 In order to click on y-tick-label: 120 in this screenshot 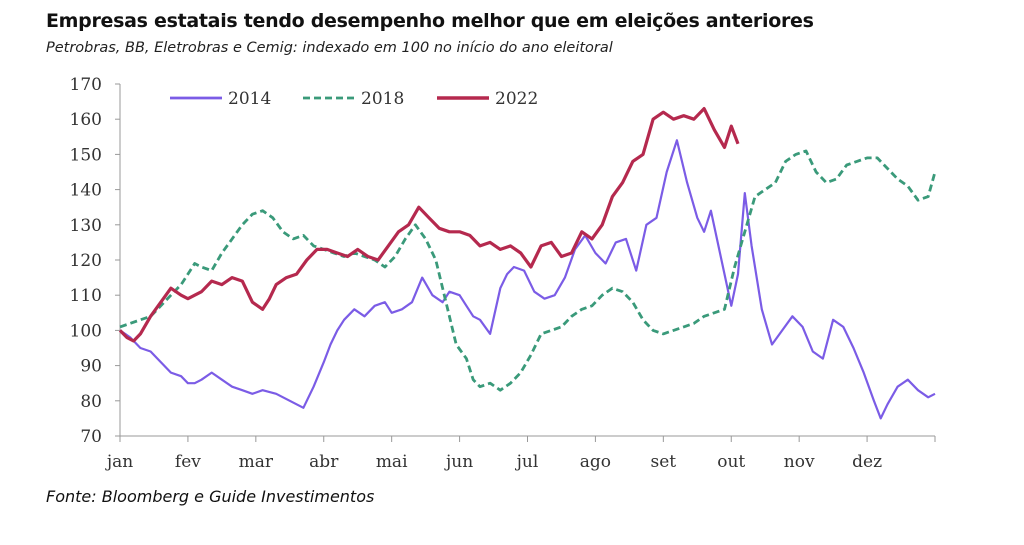, I will do `click(86, 261)`.